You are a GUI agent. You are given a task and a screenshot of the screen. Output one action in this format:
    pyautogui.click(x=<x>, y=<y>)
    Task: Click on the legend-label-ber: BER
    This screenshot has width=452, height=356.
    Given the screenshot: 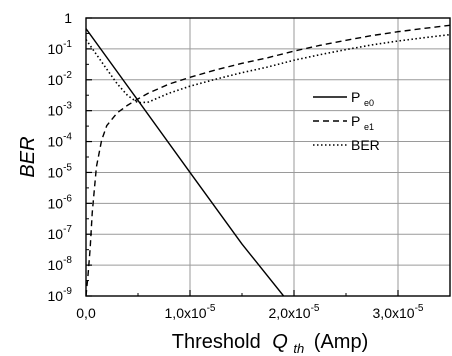 What is the action you would take?
    pyautogui.click(x=365, y=145)
    